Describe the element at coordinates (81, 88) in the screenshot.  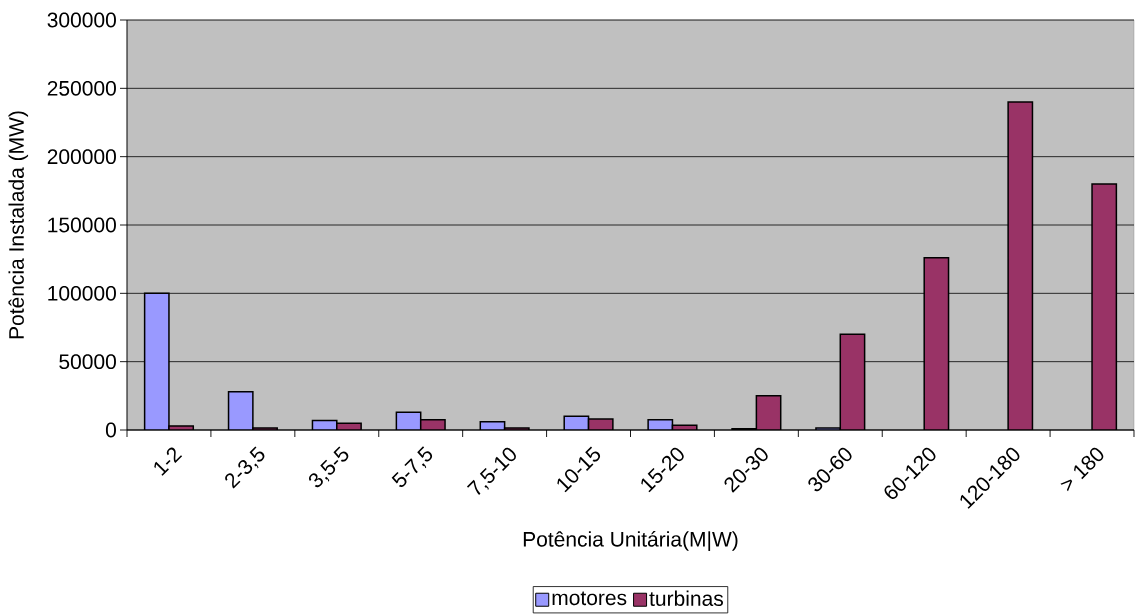
I see `y-tick-label: 250000` at that location.